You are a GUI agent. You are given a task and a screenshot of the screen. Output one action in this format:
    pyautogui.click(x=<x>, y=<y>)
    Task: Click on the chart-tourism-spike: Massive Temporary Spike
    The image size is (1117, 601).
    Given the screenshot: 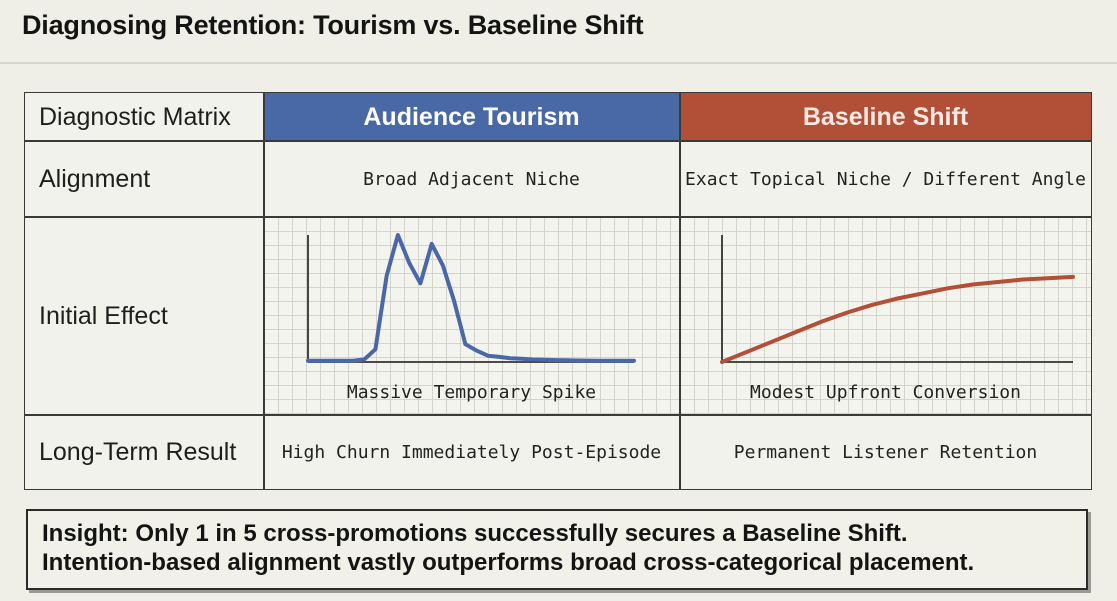 What is the action you would take?
    pyautogui.click(x=471, y=316)
    